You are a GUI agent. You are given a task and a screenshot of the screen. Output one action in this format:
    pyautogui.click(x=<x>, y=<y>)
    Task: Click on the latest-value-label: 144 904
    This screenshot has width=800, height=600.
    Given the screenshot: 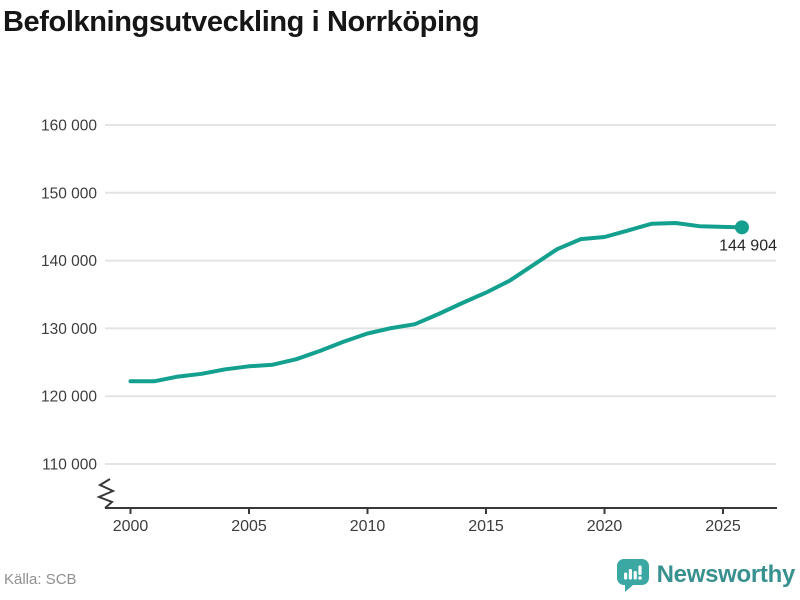 What is the action you would take?
    pyautogui.click(x=748, y=245)
    